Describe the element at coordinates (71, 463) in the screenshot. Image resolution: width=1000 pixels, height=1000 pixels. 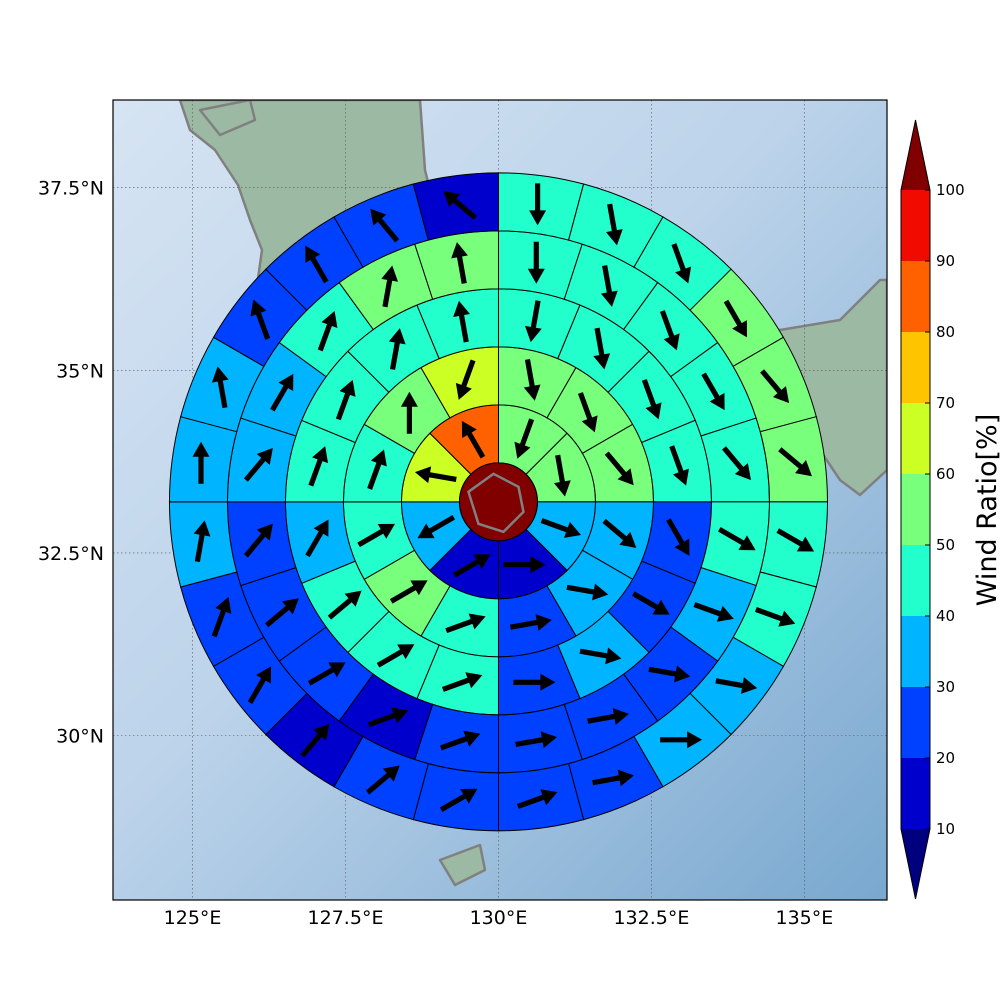
I see `latitude-tick-labels: 30°N 32.5°N 35°N 37.5°N` at that location.